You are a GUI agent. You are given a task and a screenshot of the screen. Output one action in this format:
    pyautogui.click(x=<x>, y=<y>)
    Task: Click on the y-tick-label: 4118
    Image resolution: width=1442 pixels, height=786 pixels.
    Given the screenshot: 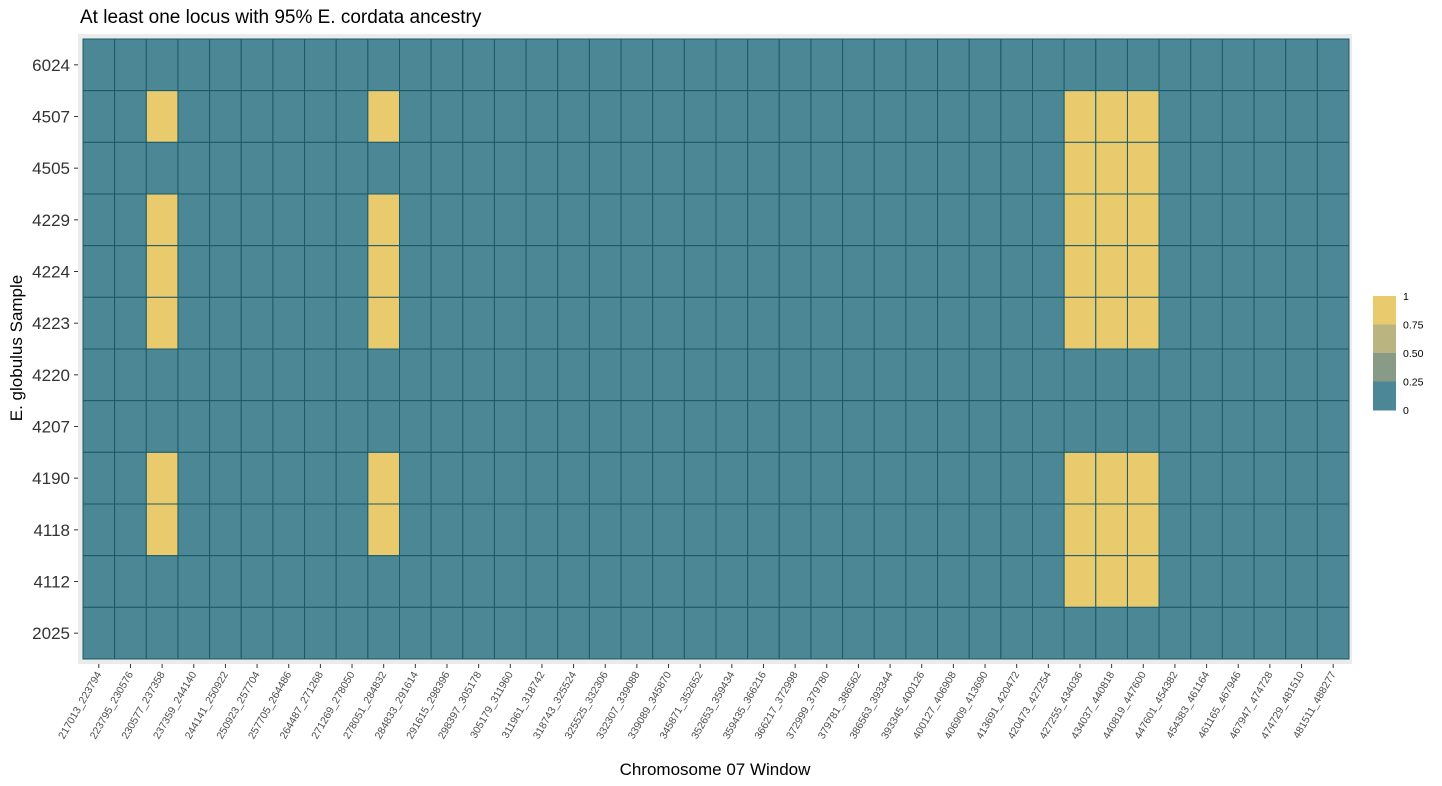 What is the action you would take?
    pyautogui.click(x=51, y=530)
    